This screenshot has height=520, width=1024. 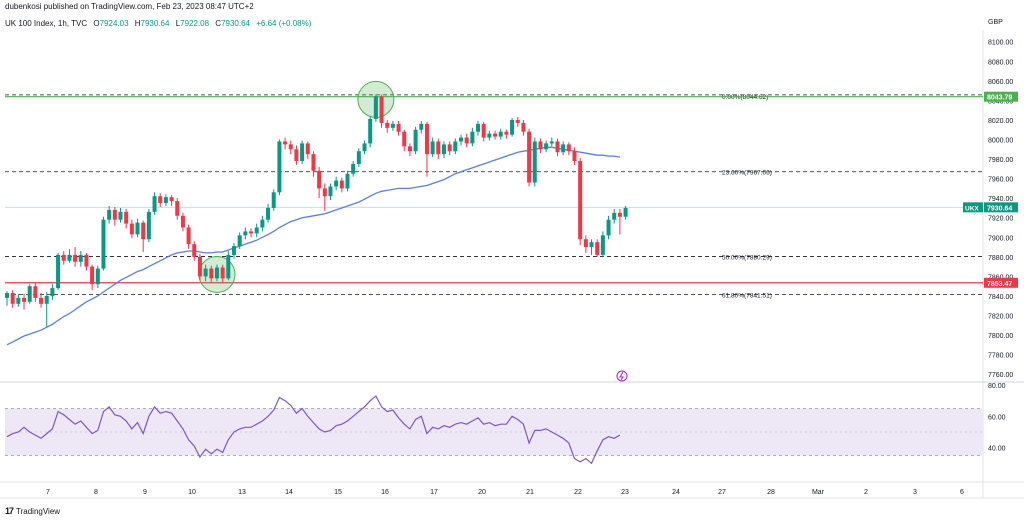 What do you see at coordinates (195, 23) in the screenshot?
I see `low-value: 7922.08` at bounding box center [195, 23].